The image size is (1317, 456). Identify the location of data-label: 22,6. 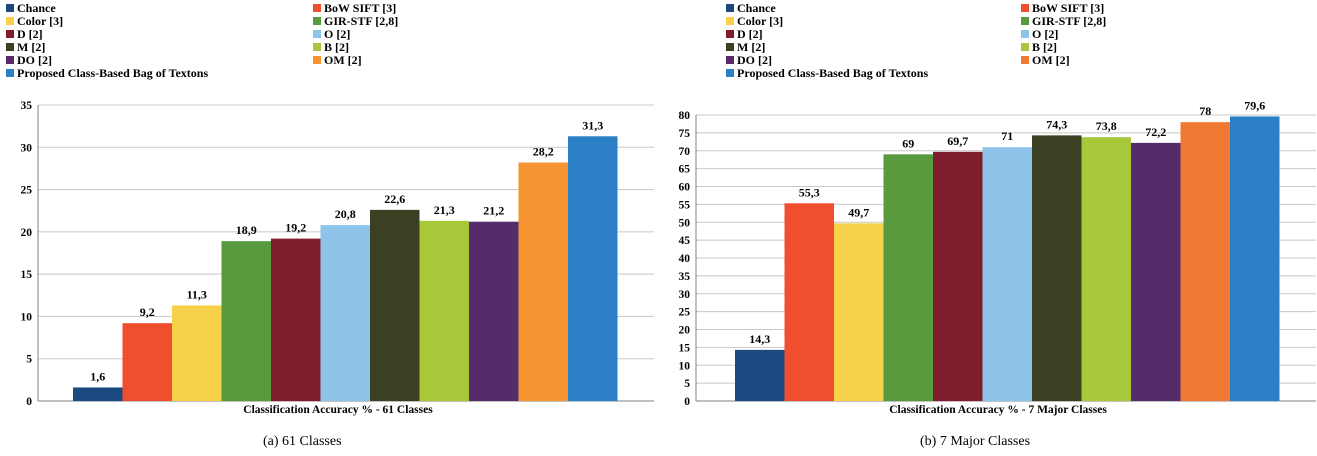
(394, 199).